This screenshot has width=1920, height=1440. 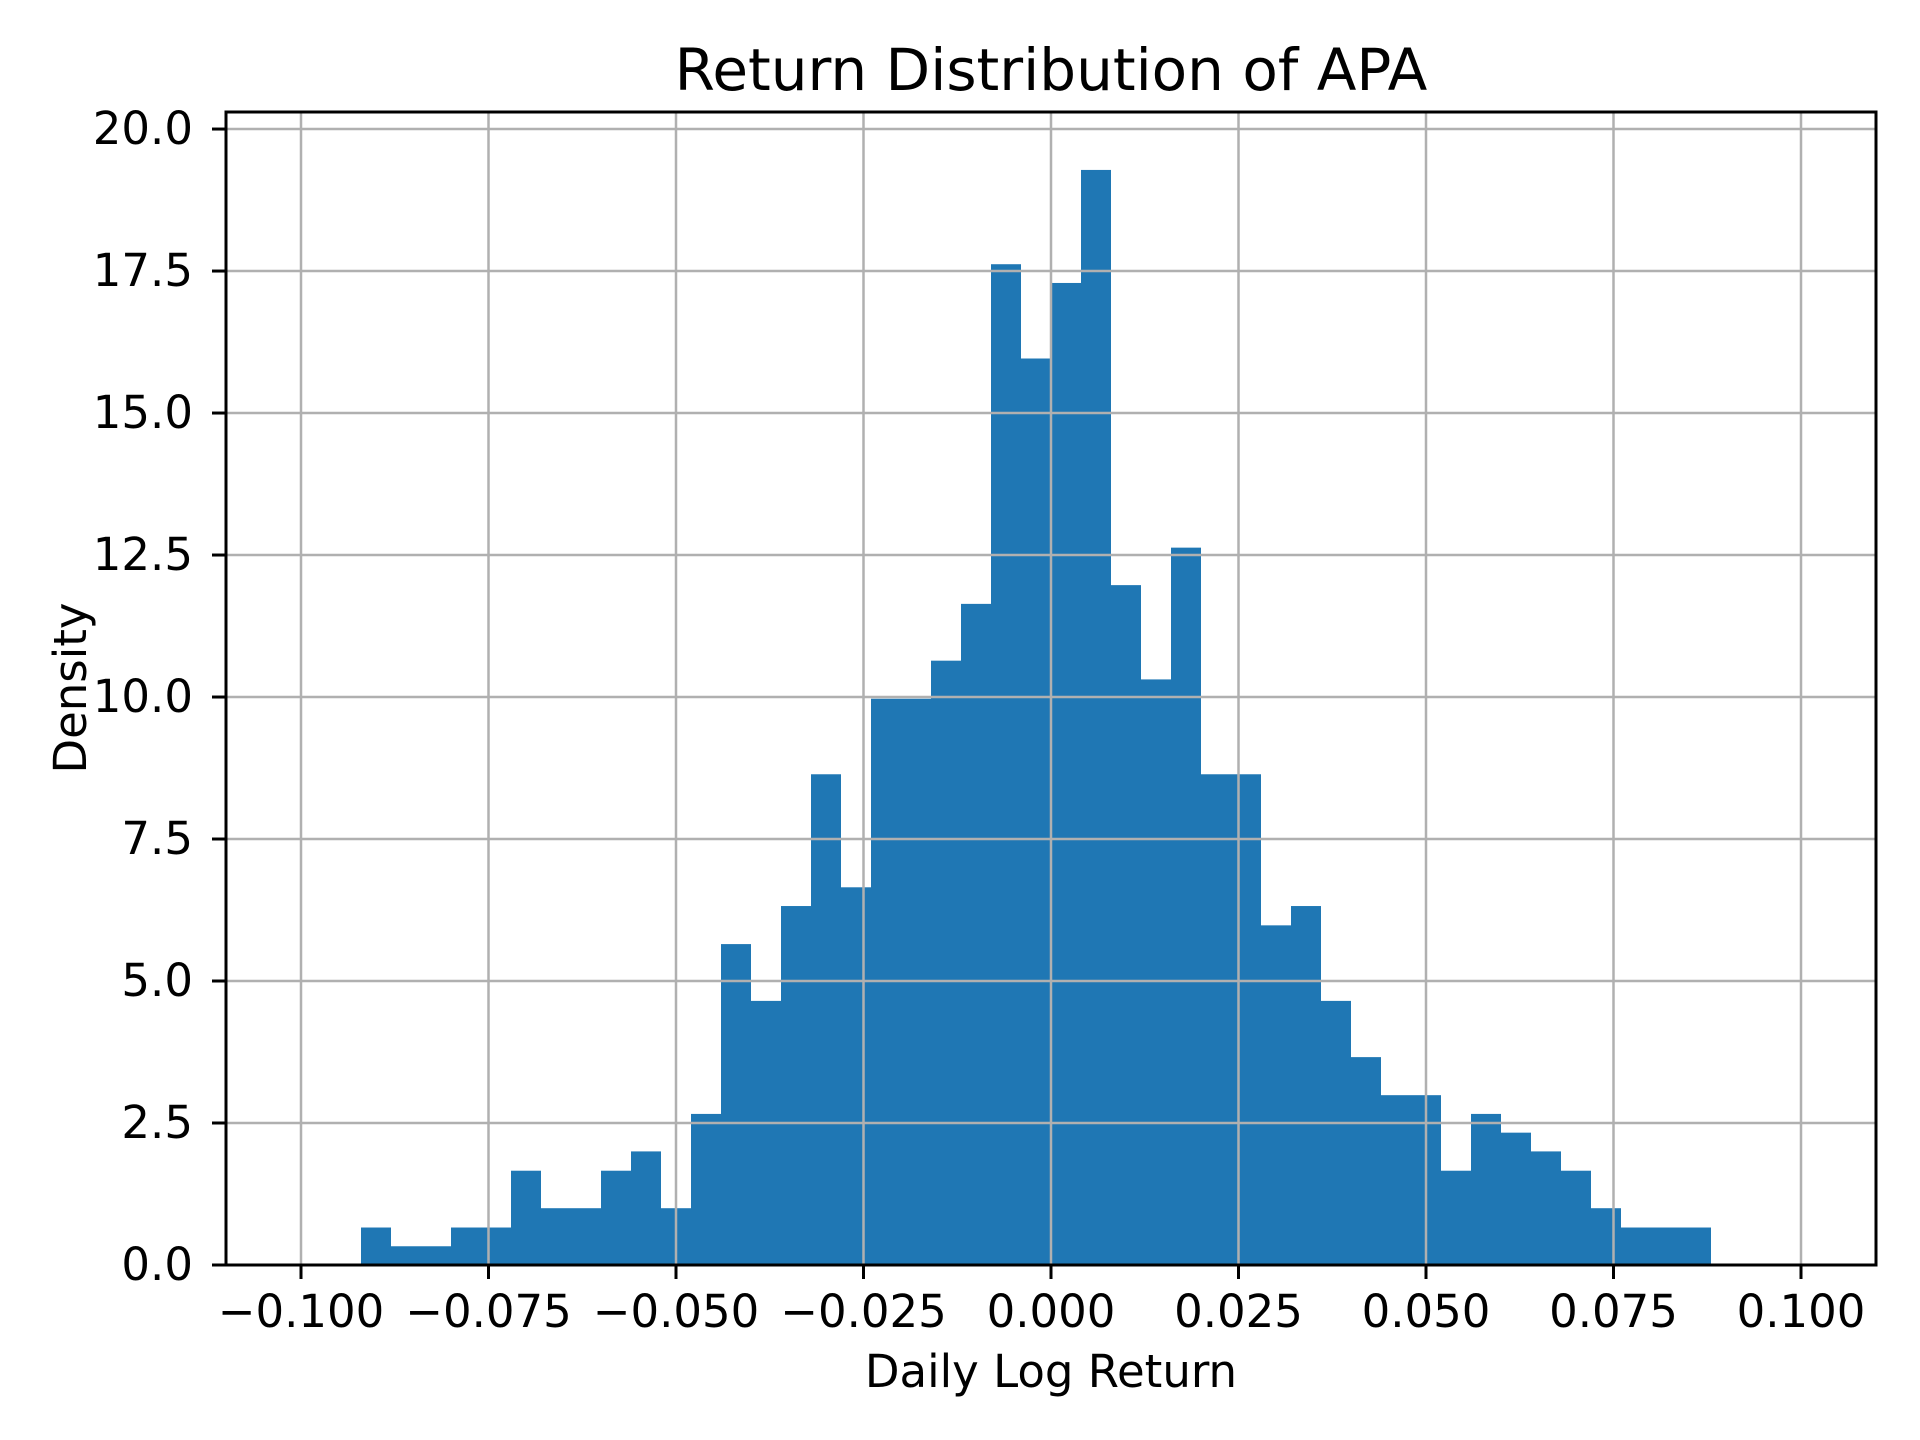 What do you see at coordinates (143, 270) in the screenshot?
I see `y-tick-label: 17.5` at bounding box center [143, 270].